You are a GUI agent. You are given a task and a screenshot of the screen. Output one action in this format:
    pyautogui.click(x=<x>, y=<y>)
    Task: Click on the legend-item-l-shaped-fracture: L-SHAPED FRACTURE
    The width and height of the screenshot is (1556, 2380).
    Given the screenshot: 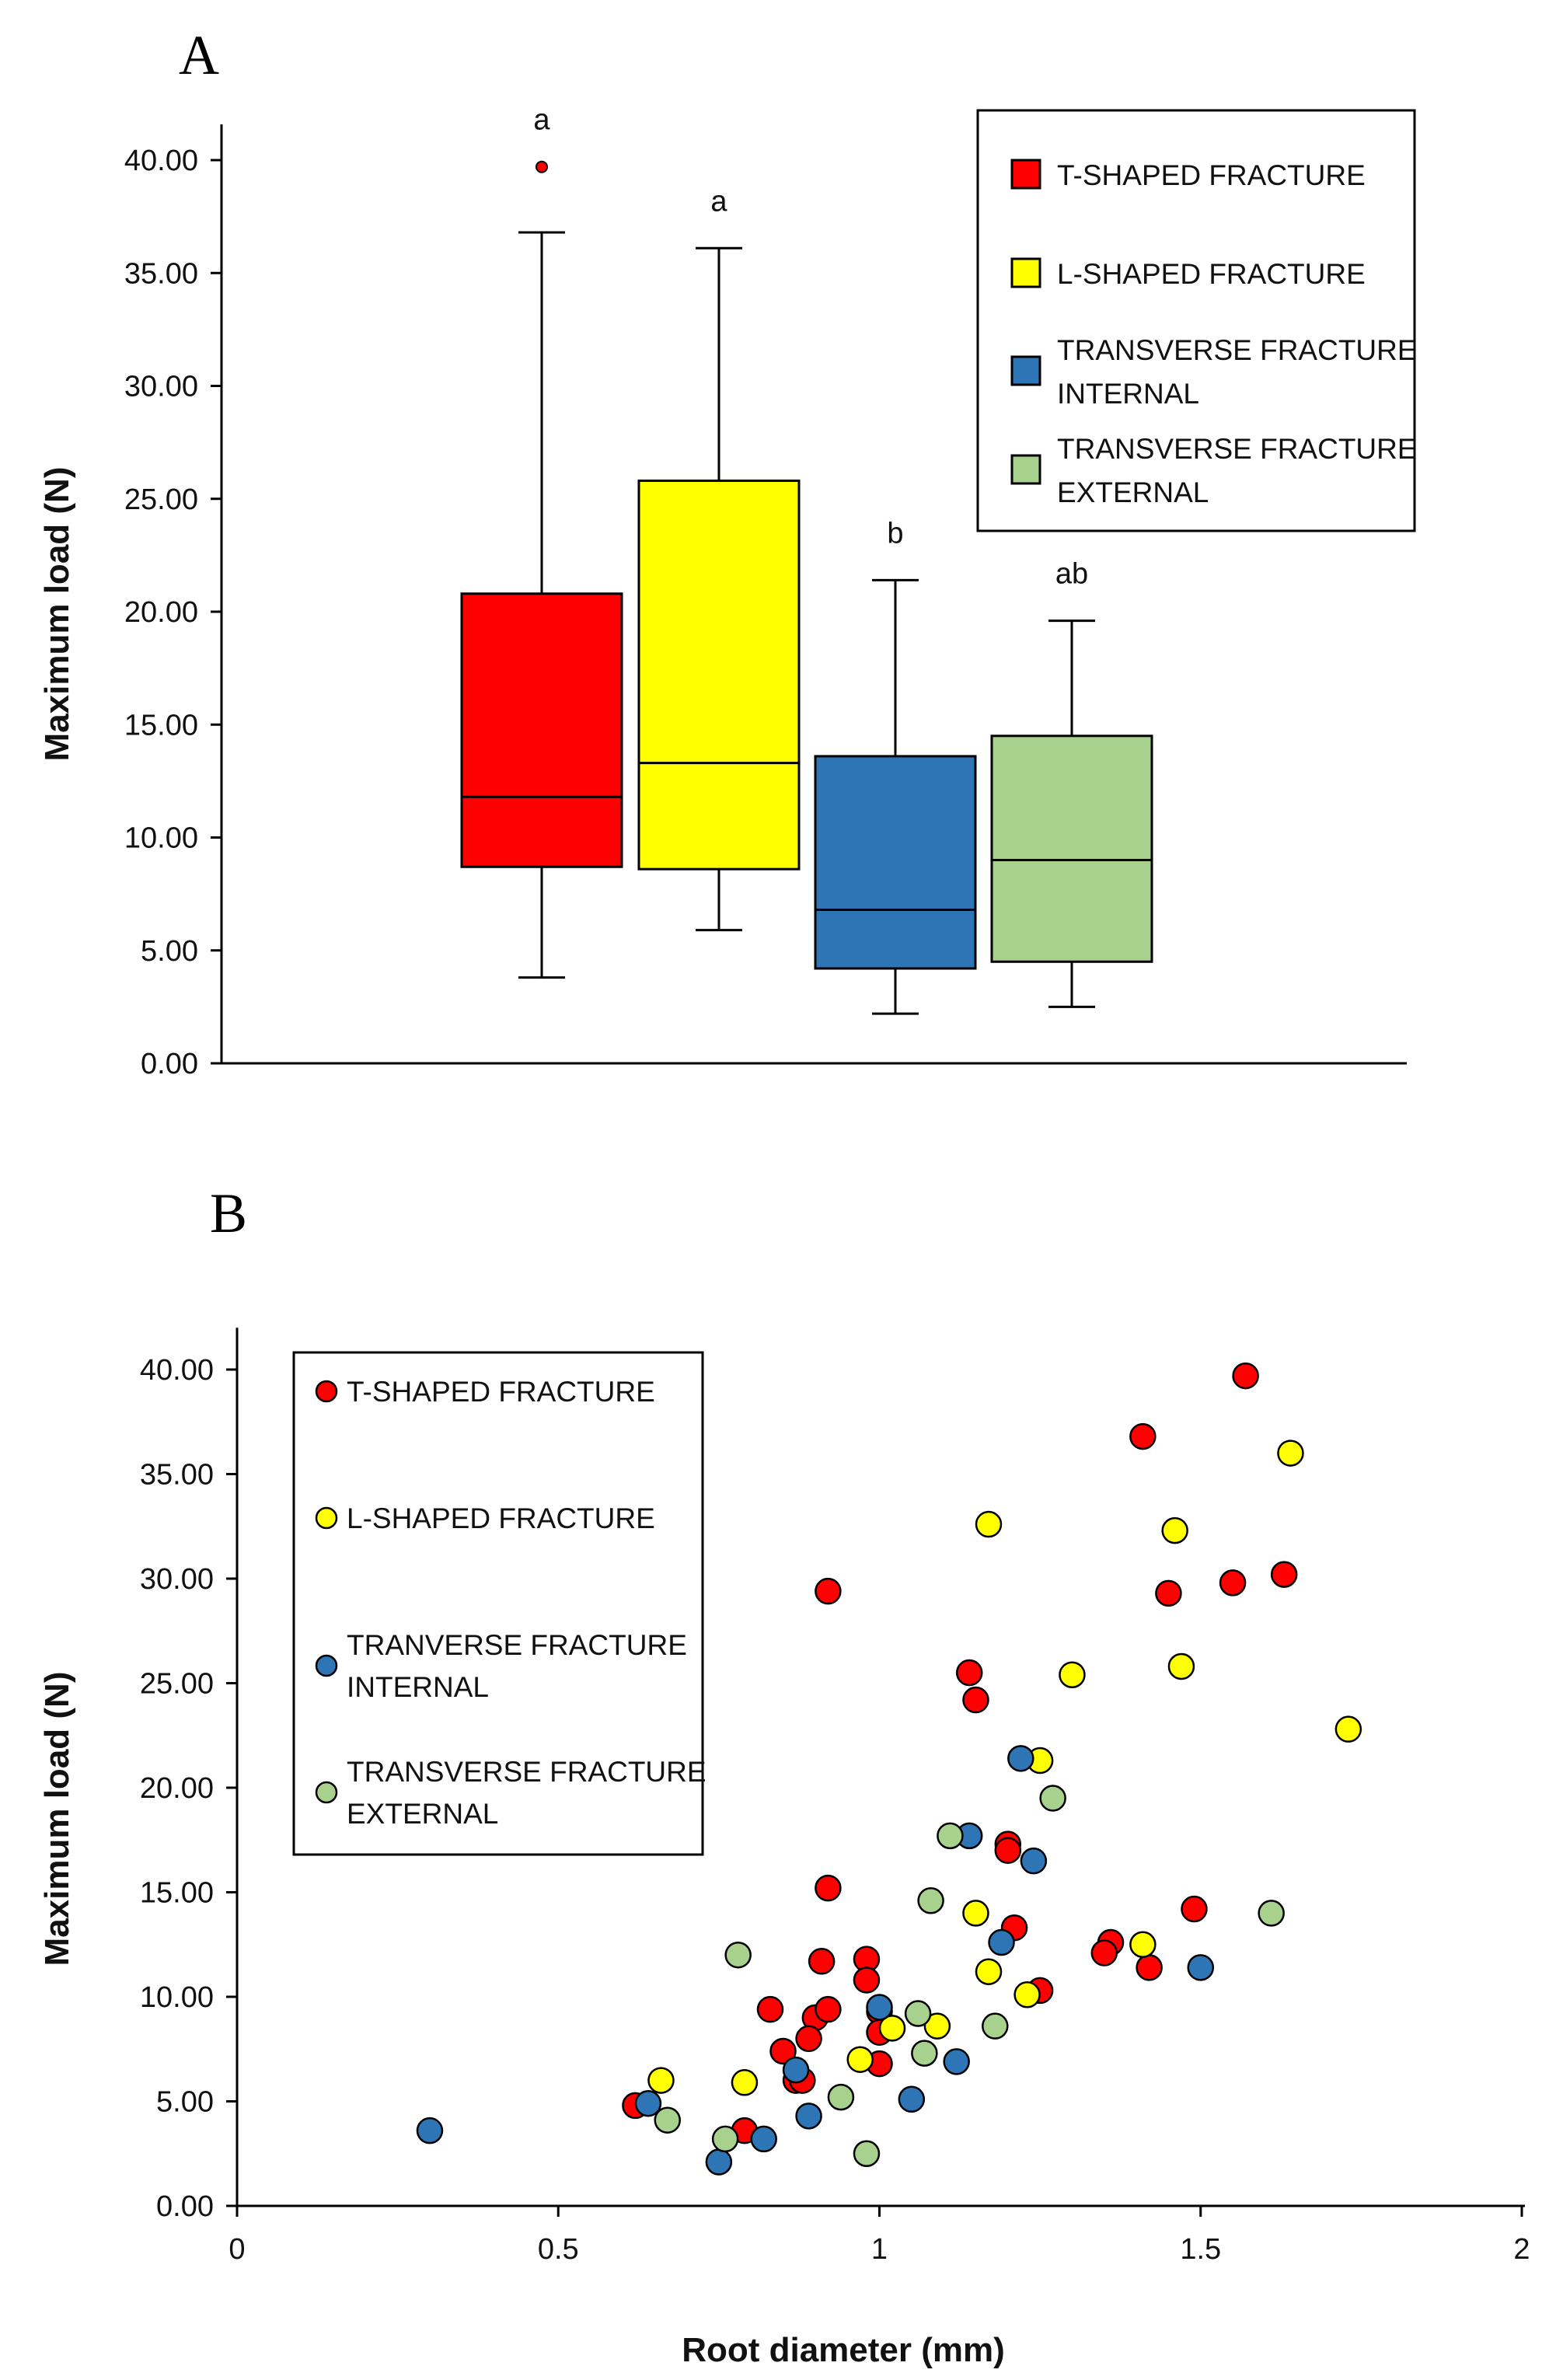 What is the action you would take?
    pyautogui.click(x=1188, y=273)
    